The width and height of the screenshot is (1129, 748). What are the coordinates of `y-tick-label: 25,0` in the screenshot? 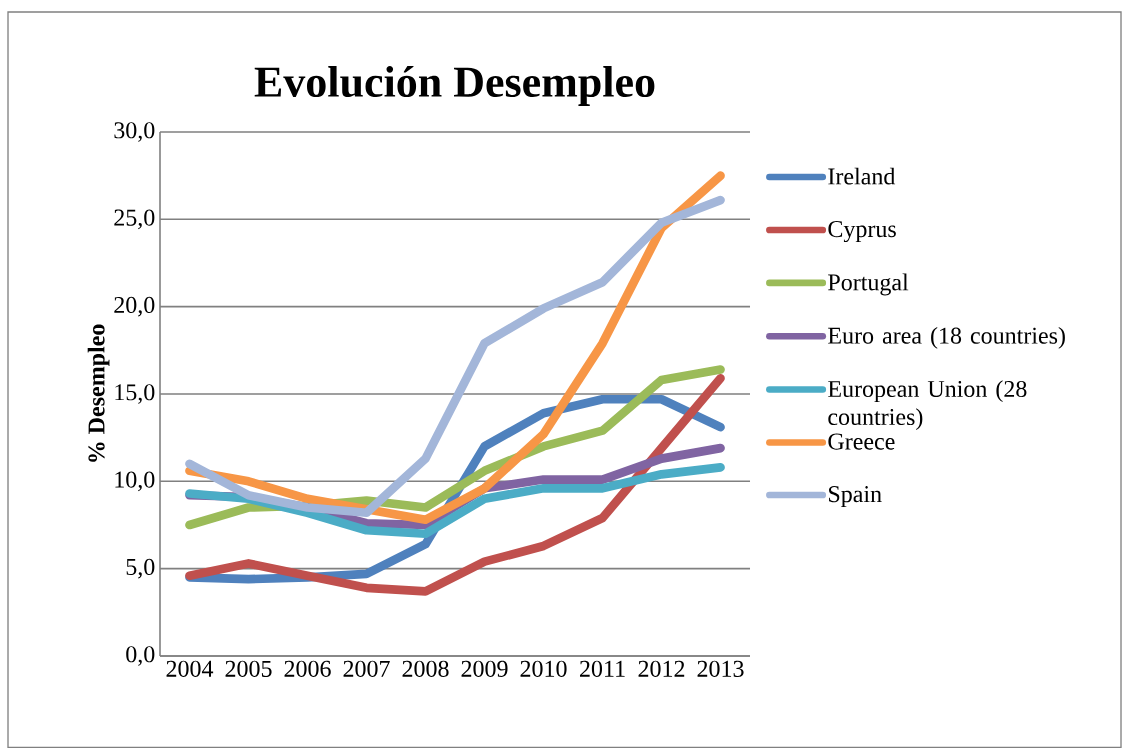 It's located at (134, 219).